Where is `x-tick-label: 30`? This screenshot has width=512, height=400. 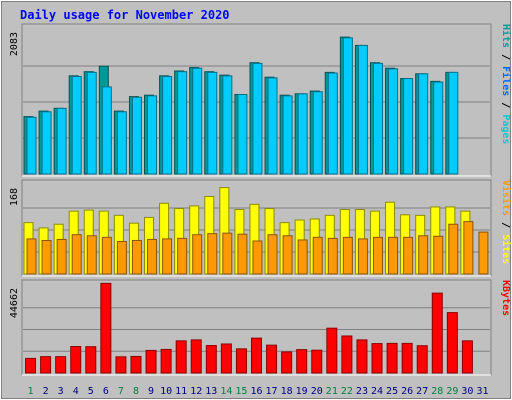 x-tick-label: 30 is located at coordinates (467, 391).